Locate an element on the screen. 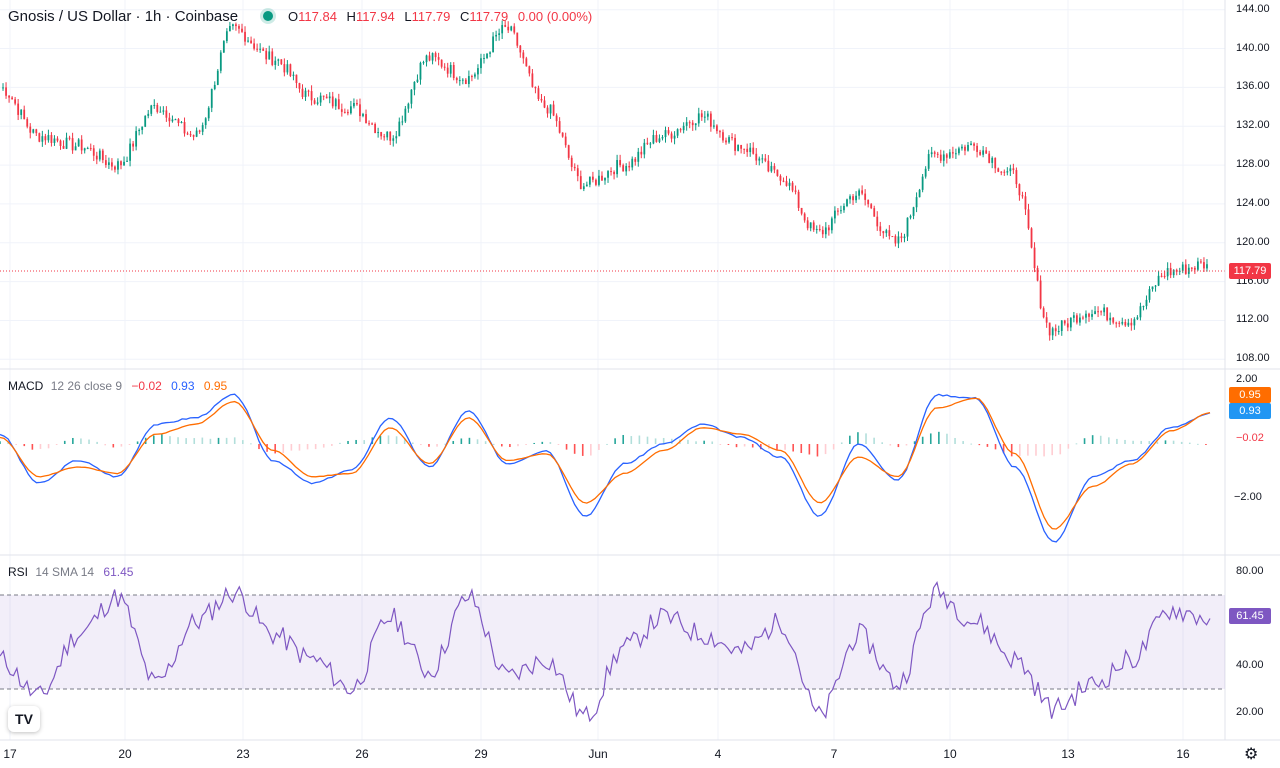  high-value: 117.94 is located at coordinates (375, 16).